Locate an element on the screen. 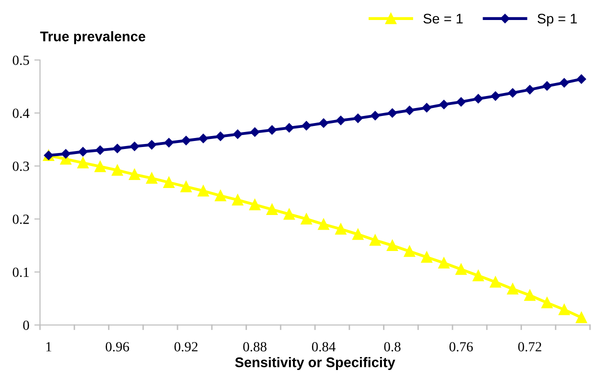 Image resolution: width=600 pixels, height=390 pixels. x-tick-label: 0.84 is located at coordinates (324, 347).